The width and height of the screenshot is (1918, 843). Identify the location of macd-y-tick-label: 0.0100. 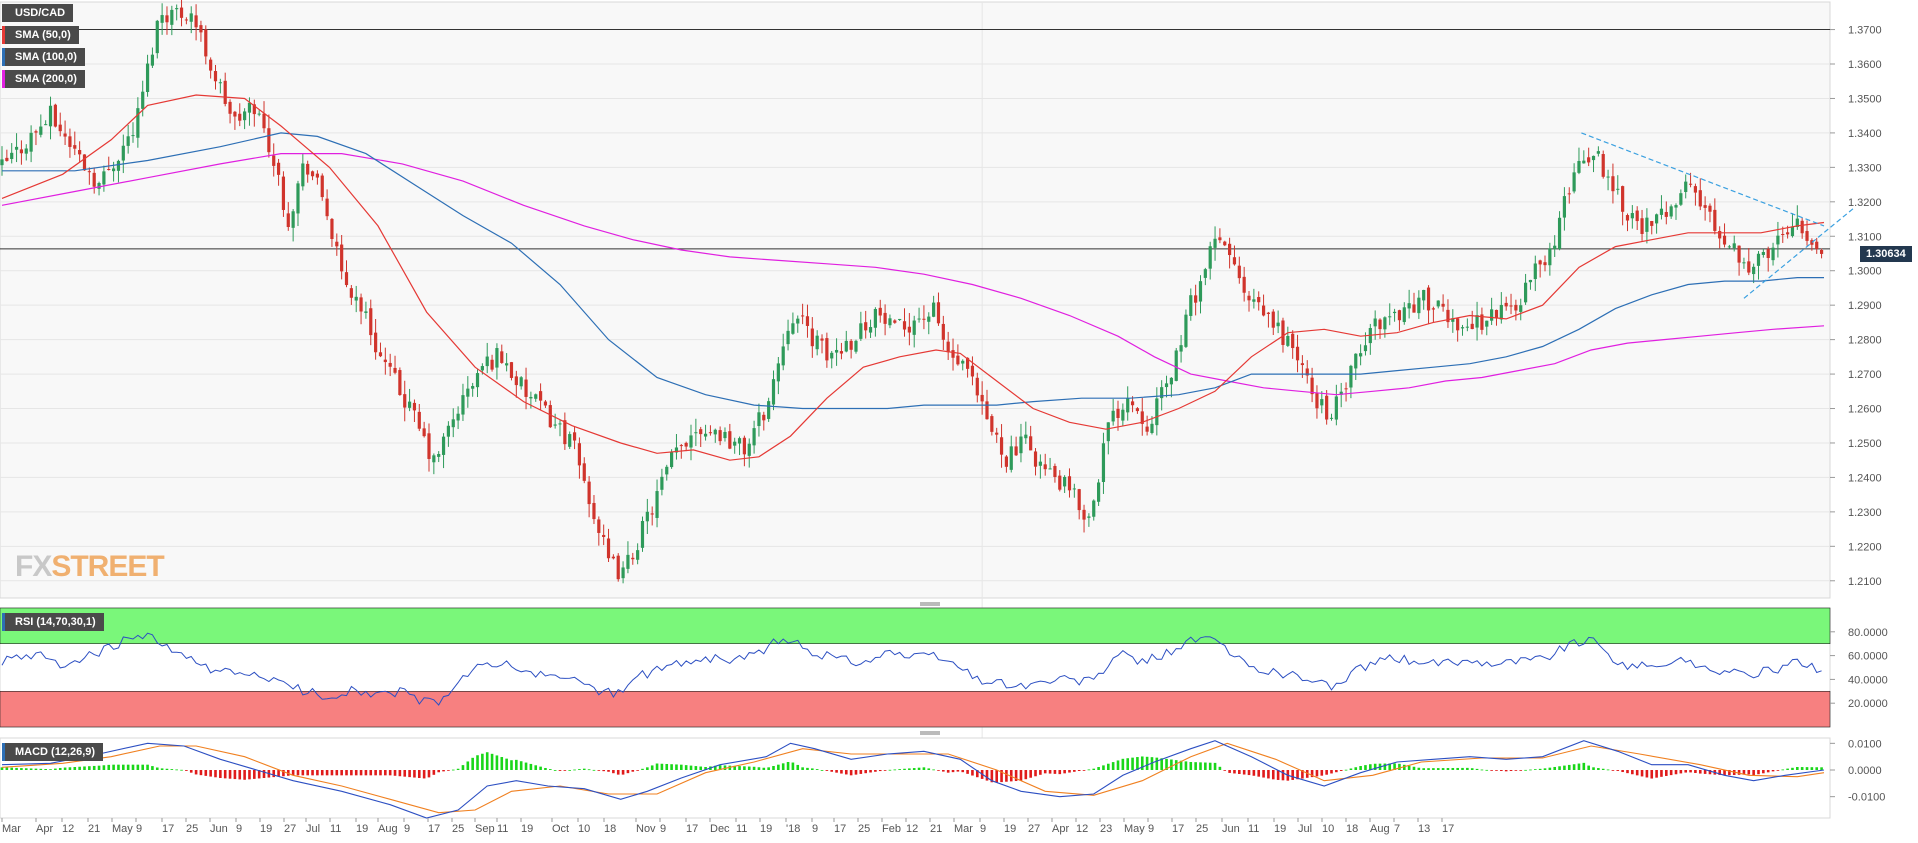
(1865, 744).